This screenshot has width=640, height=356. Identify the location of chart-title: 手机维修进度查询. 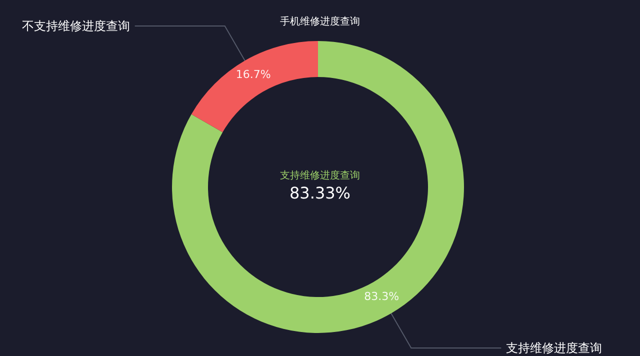
(320, 22).